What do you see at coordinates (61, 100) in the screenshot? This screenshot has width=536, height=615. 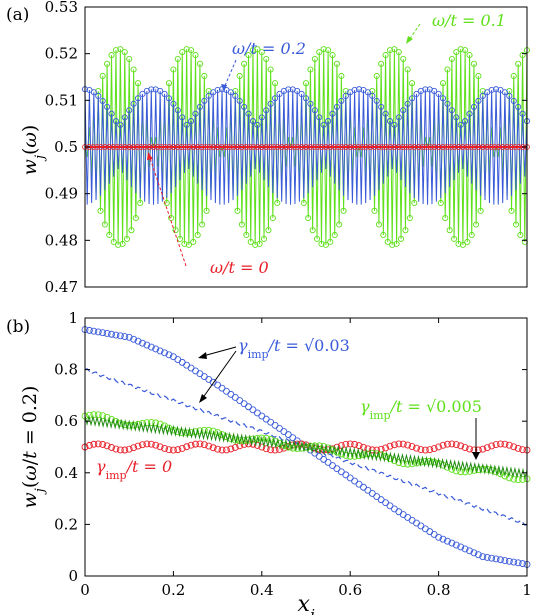 I see `y-tick-label: 0.51` at bounding box center [61, 100].